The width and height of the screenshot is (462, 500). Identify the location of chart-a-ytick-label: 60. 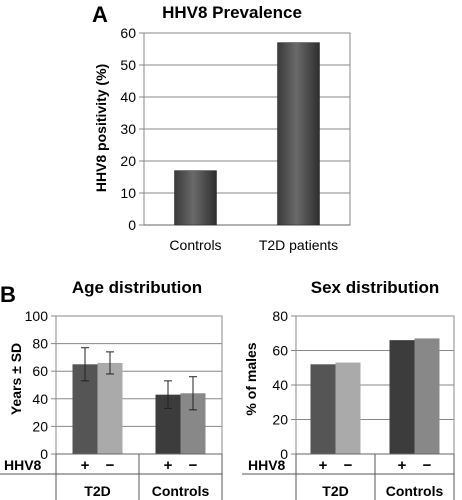
(128, 33).